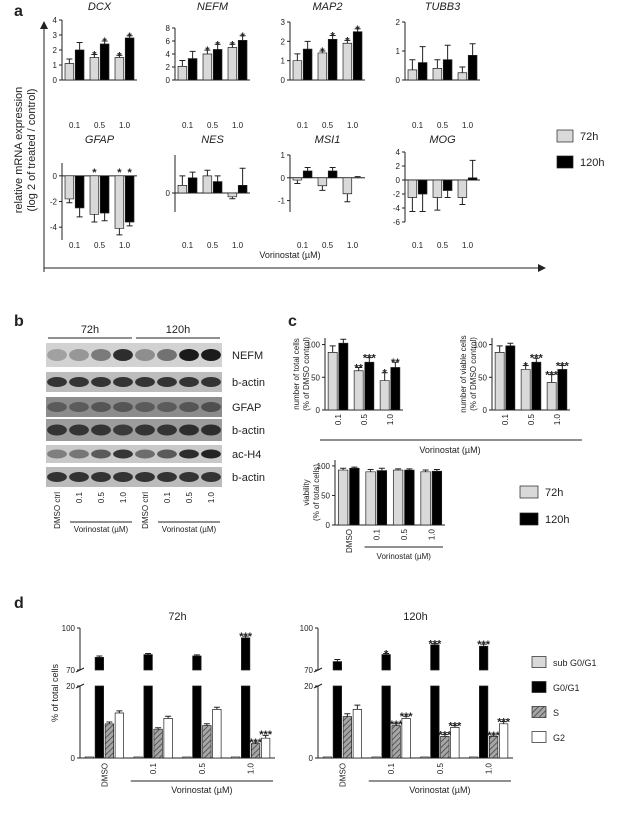 This screenshot has width=624, height=816. What do you see at coordinates (566, 688) in the screenshot?
I see `legend-label: G0/G1` at bounding box center [566, 688].